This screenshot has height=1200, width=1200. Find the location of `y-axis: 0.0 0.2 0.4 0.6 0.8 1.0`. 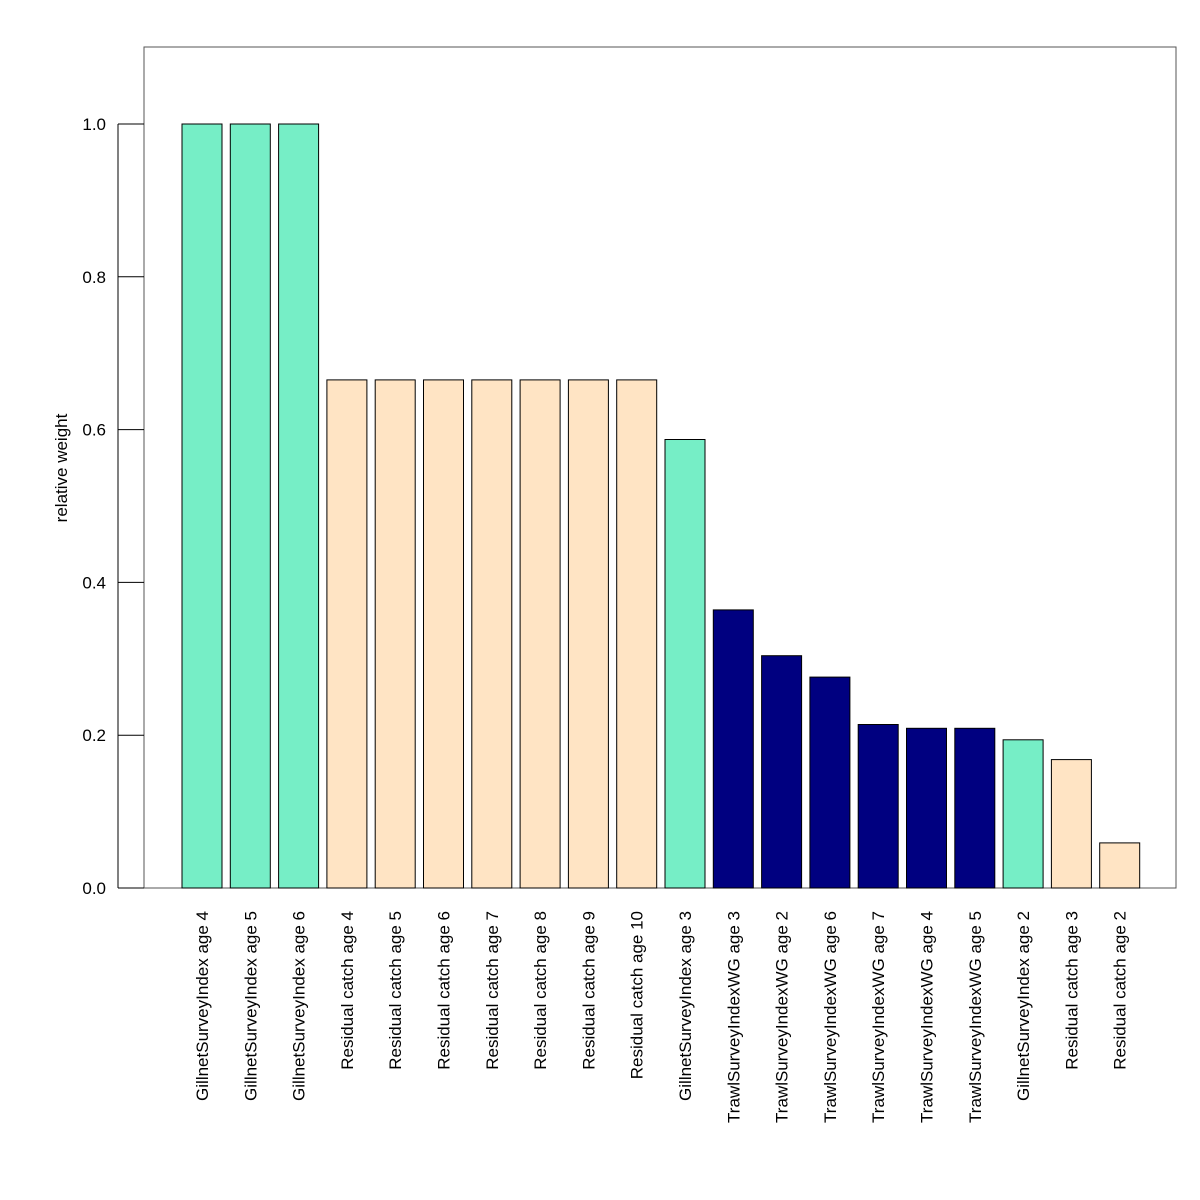

y-axis: 0.0 0.2 0.4 0.6 0.8 1.0 is located at coordinates (113, 506).